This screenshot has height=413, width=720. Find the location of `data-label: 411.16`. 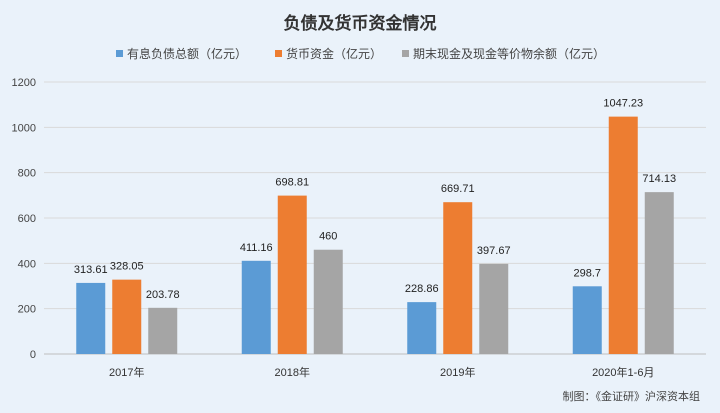

data-label: 411.16 is located at coordinates (256, 248).